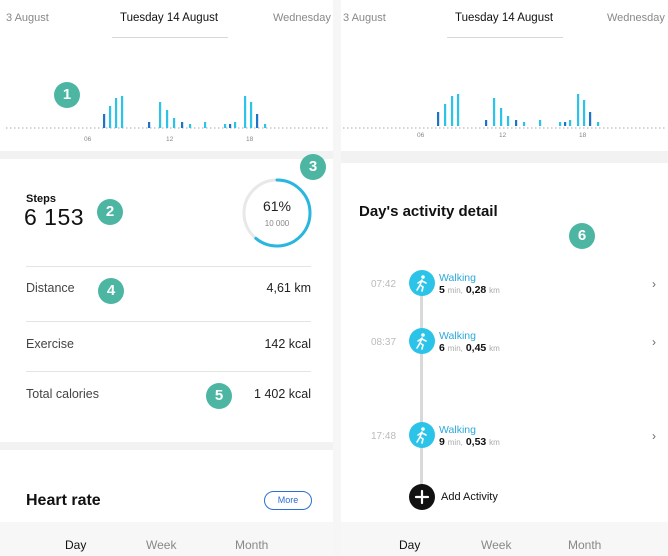 This screenshot has height=556, width=668. Describe the element at coordinates (428, 211) in the screenshot. I see `activity-detail-title: Day's activity detail` at that location.